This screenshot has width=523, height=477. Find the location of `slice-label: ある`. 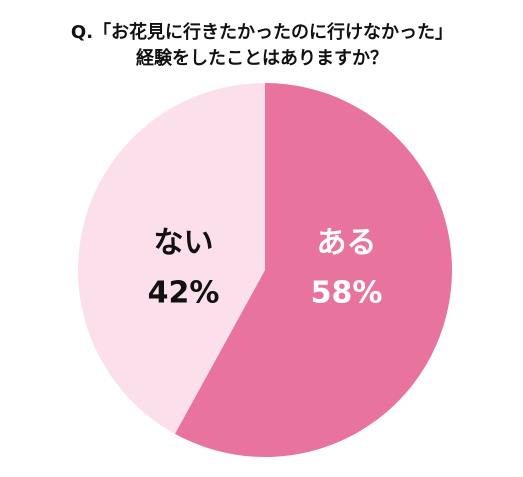

slice-label: ある is located at coordinates (347, 243).